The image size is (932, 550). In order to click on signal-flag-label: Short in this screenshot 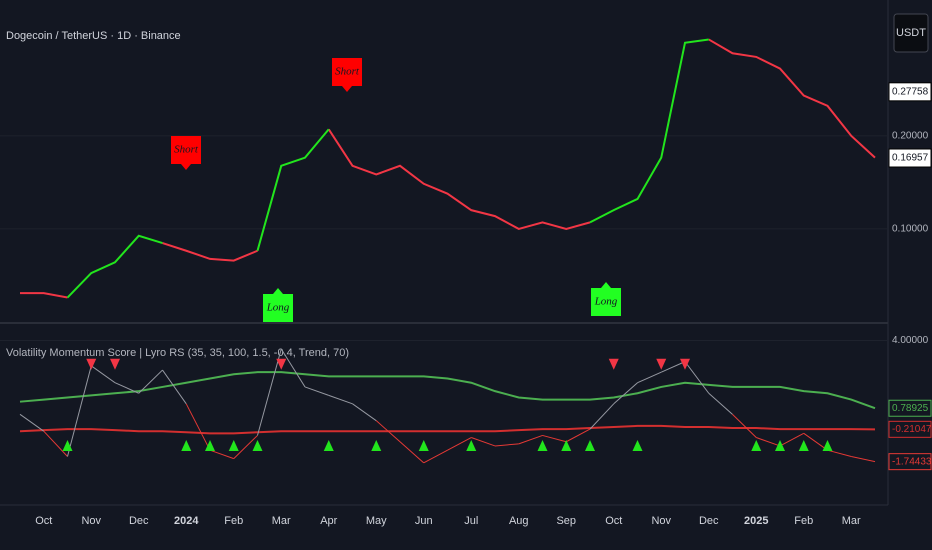, I will do `click(186, 150)`.